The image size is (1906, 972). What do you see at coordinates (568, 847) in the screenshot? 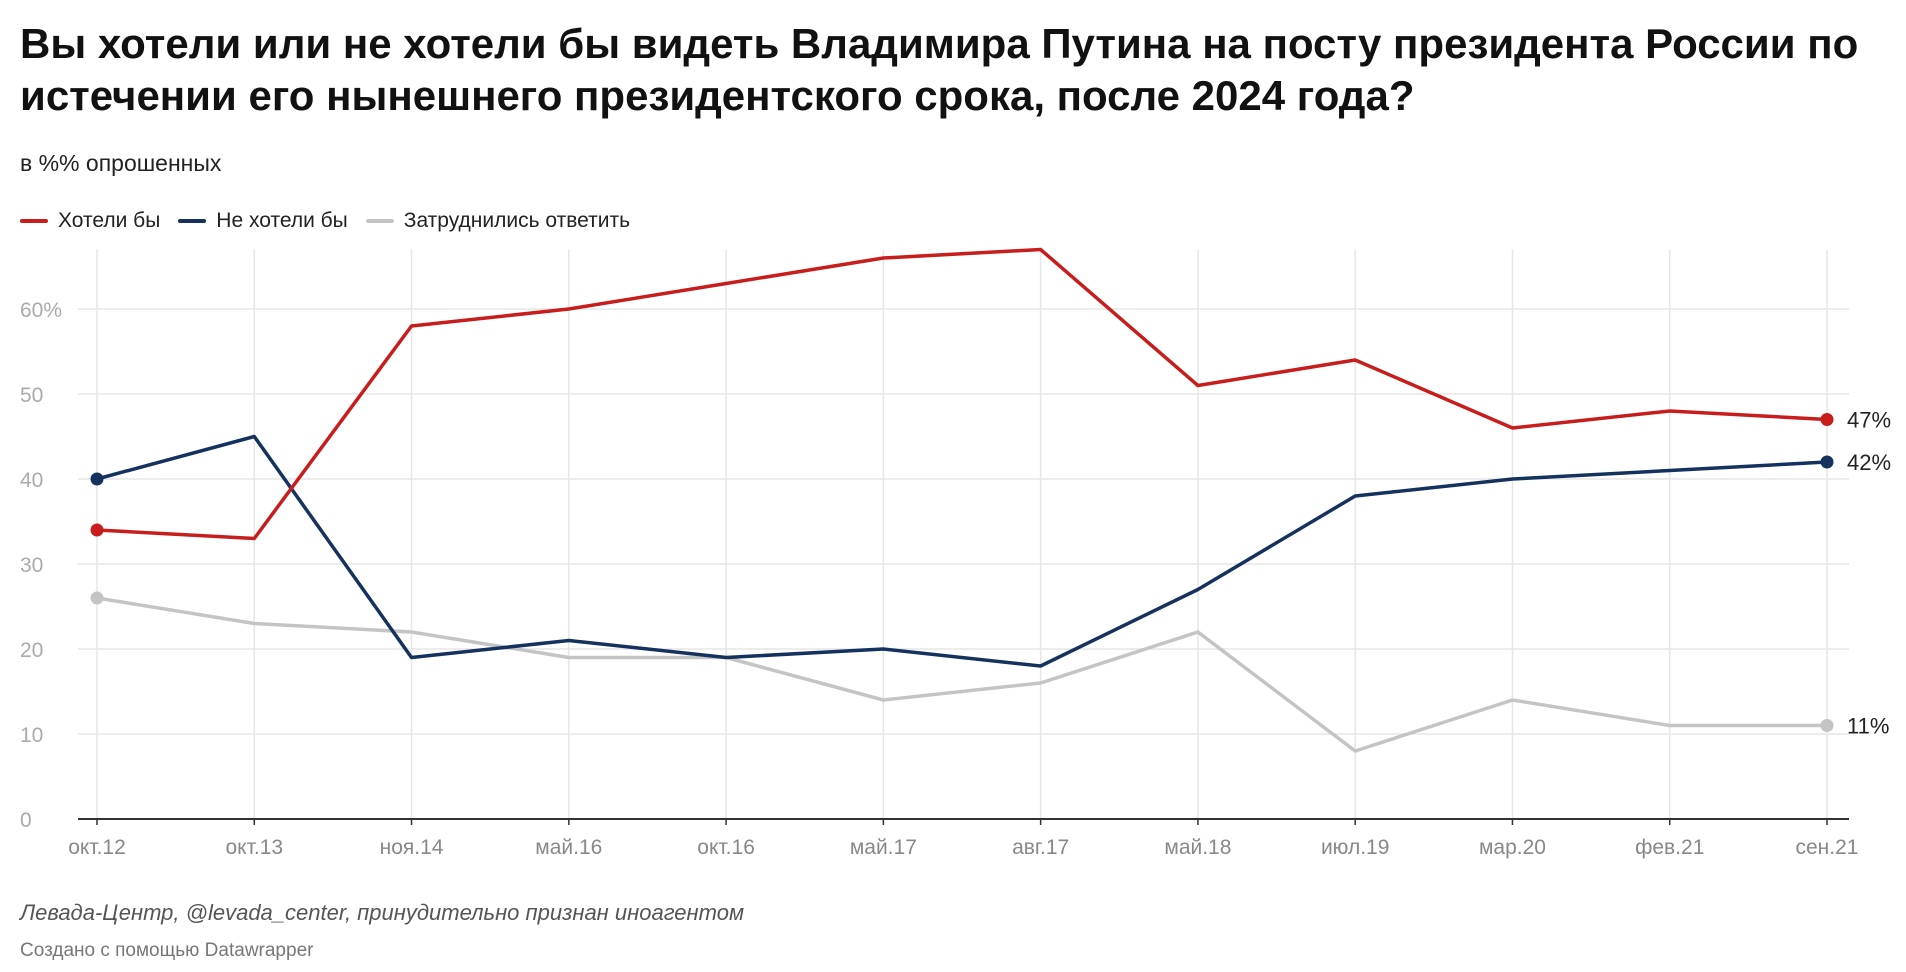
I see `x-tick-label: май.16` at bounding box center [568, 847].